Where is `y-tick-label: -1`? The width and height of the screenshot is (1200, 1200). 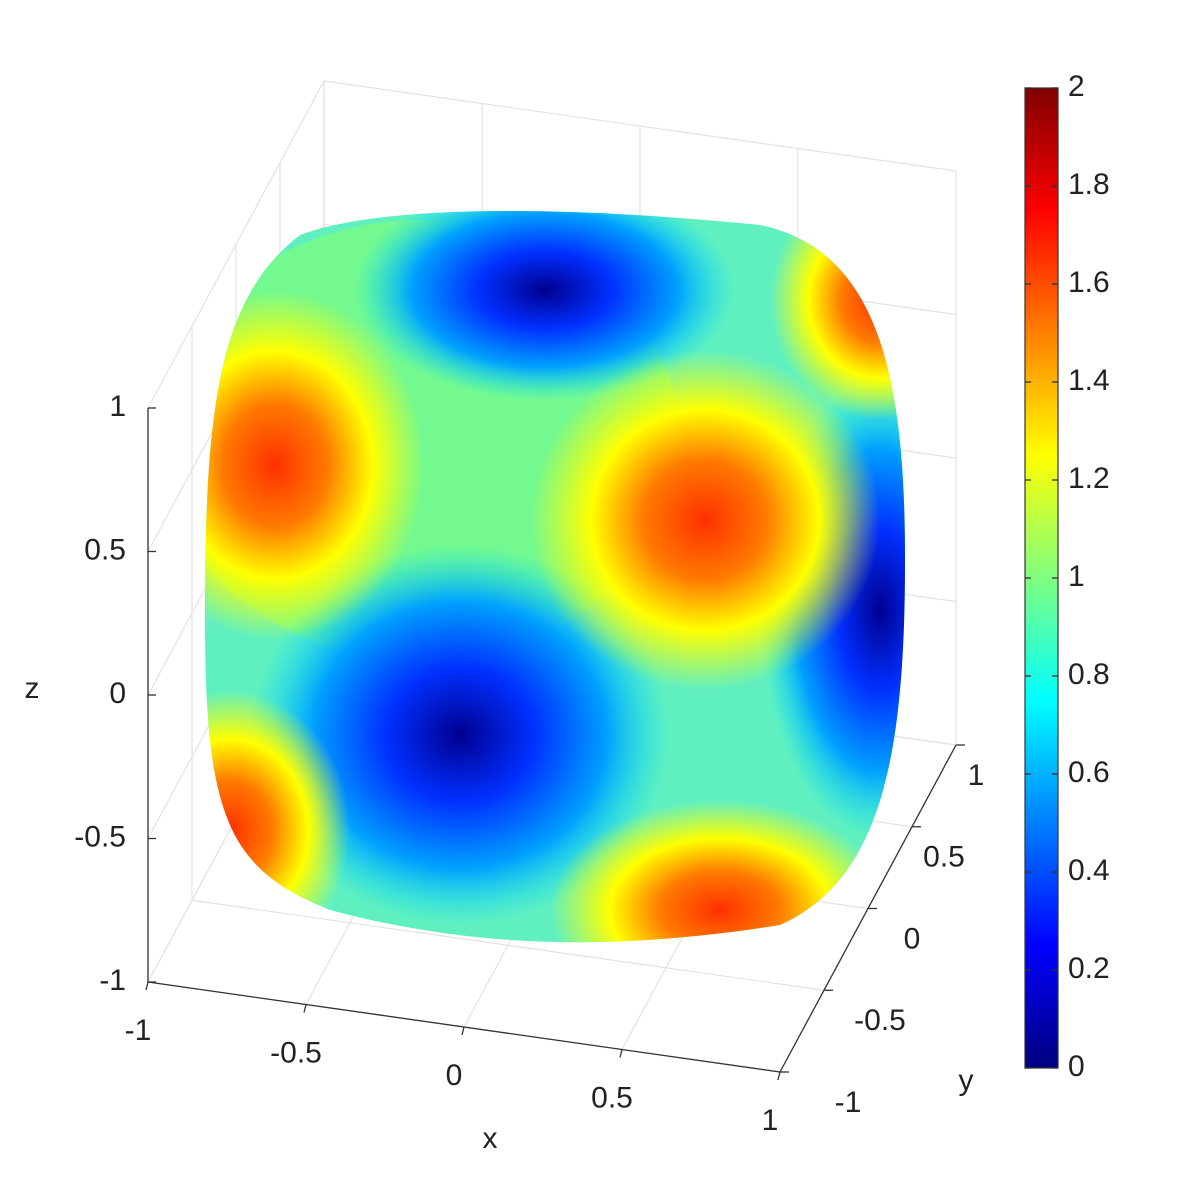 y-tick-label: -1 is located at coordinates (848, 1102).